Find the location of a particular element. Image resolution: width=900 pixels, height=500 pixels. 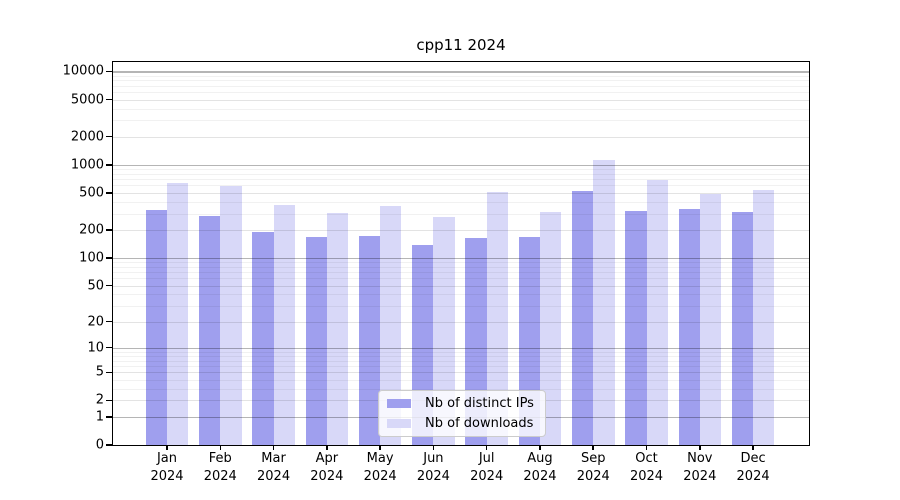

x-tick-month: Jul is located at coordinates (486, 458).